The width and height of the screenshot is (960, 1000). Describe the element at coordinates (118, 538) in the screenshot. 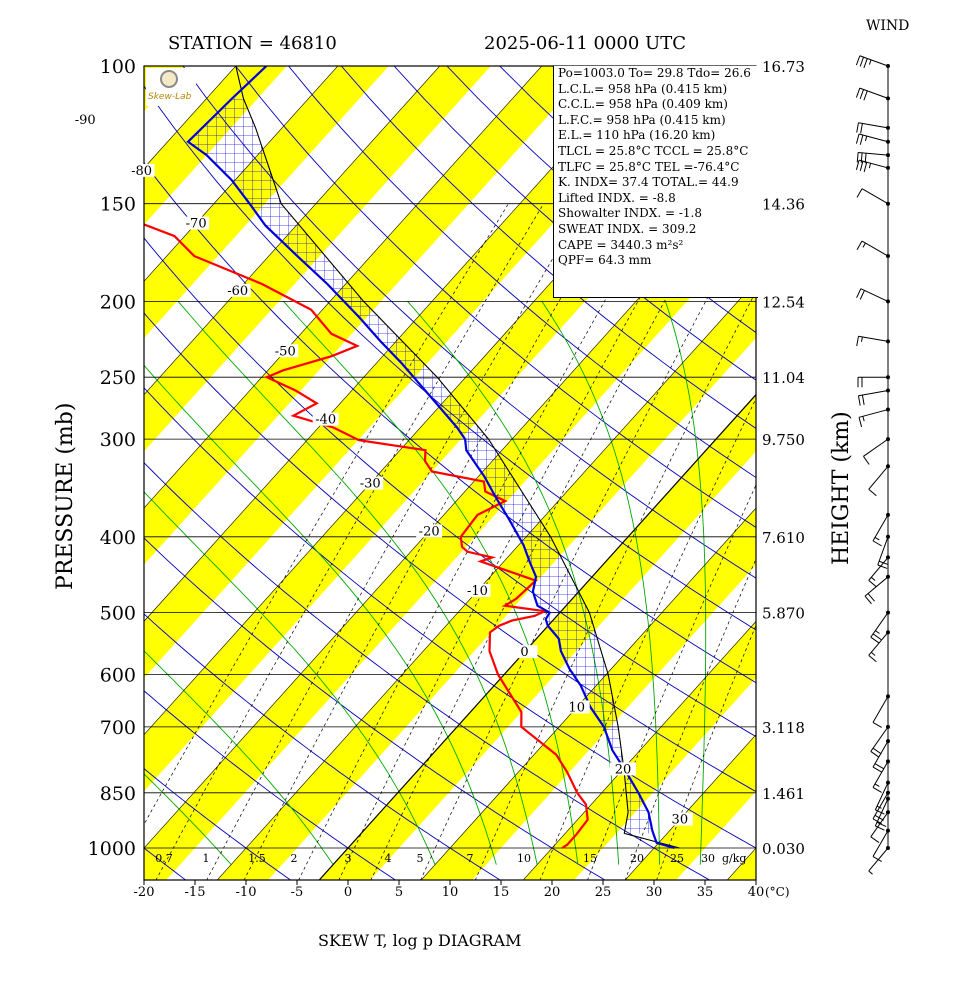

I see `pressure-label: 400` at that location.